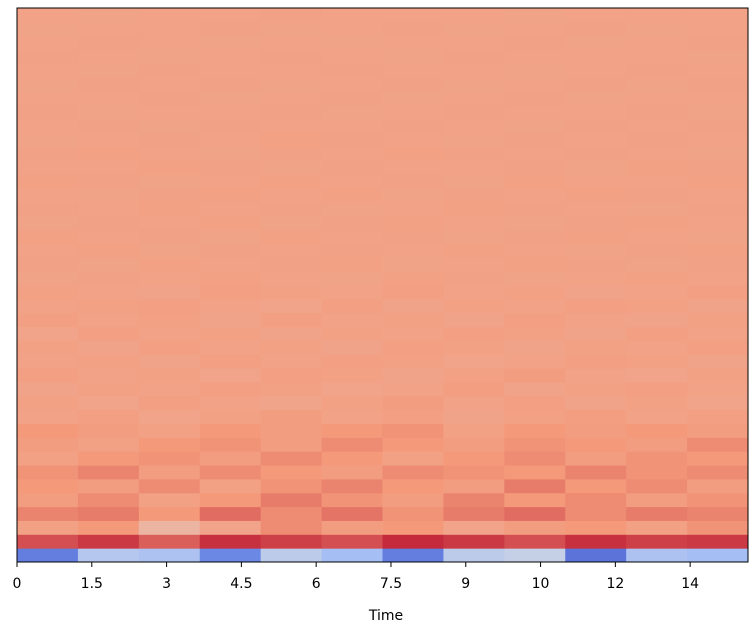 The width and height of the screenshot is (749, 634). I want to click on x-tick-label: 12, so click(615, 584).